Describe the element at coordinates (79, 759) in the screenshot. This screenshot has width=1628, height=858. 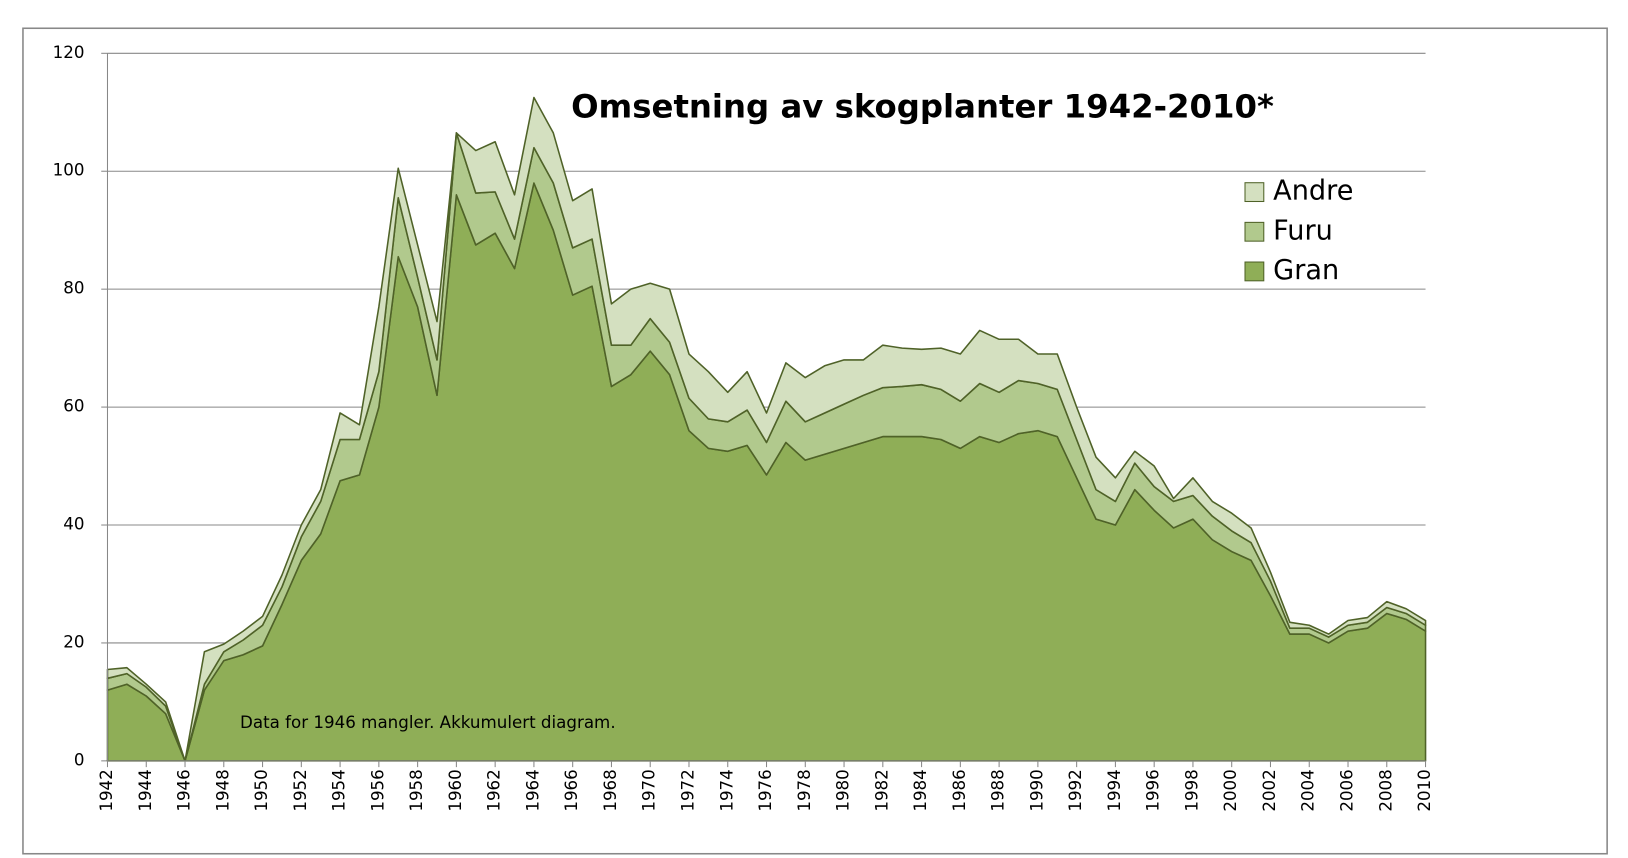
I see `y-tick-label: 0` at that location.